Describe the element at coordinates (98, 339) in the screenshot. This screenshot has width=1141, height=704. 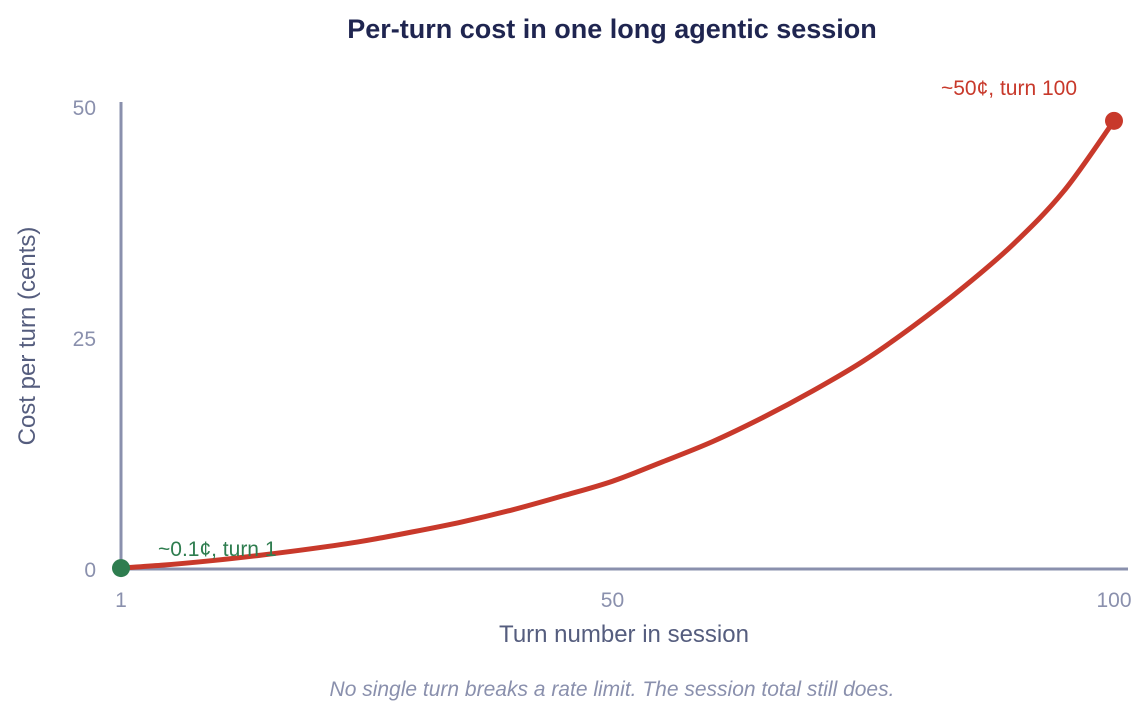
I see `y-axis: 0 25 50` at that location.